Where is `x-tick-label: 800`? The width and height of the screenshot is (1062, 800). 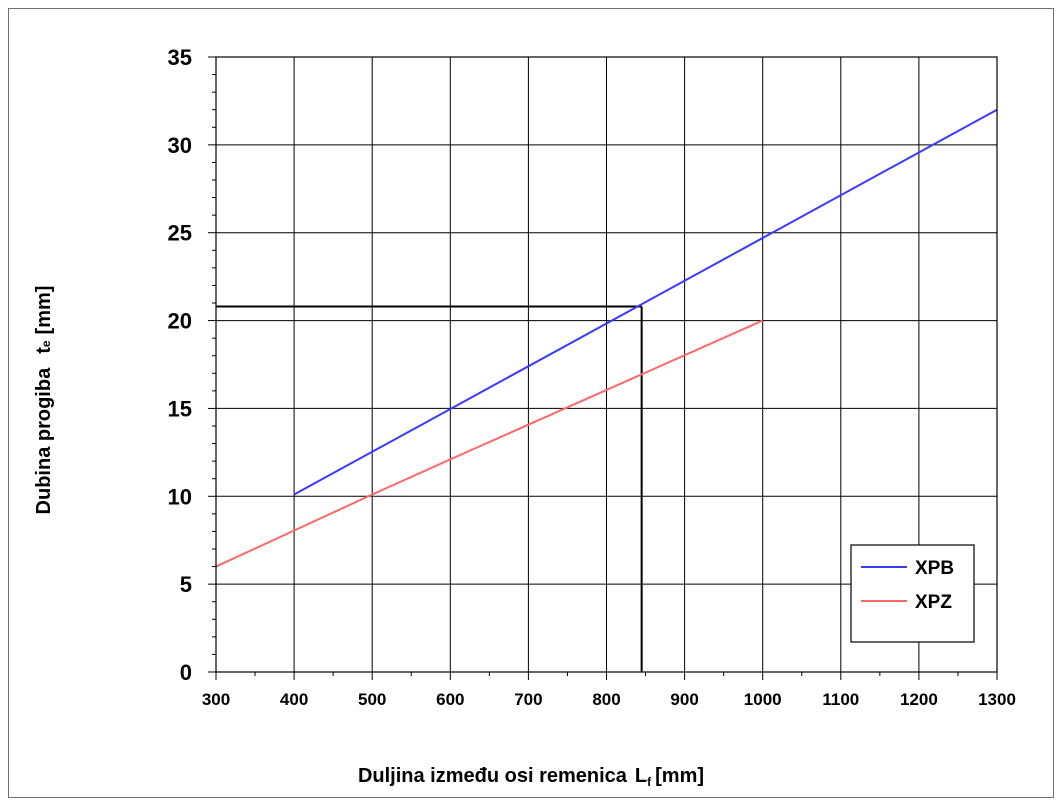
x-tick-label: 800 is located at coordinates (606, 699).